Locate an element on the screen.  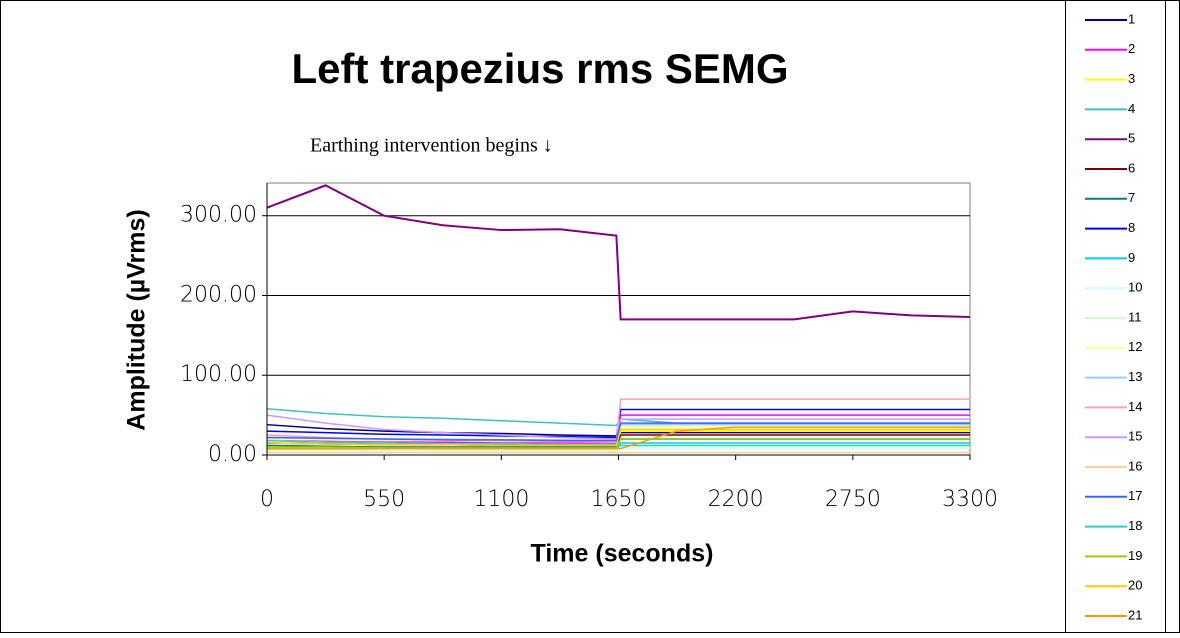
legend-label: 19 is located at coordinates (1135, 555).